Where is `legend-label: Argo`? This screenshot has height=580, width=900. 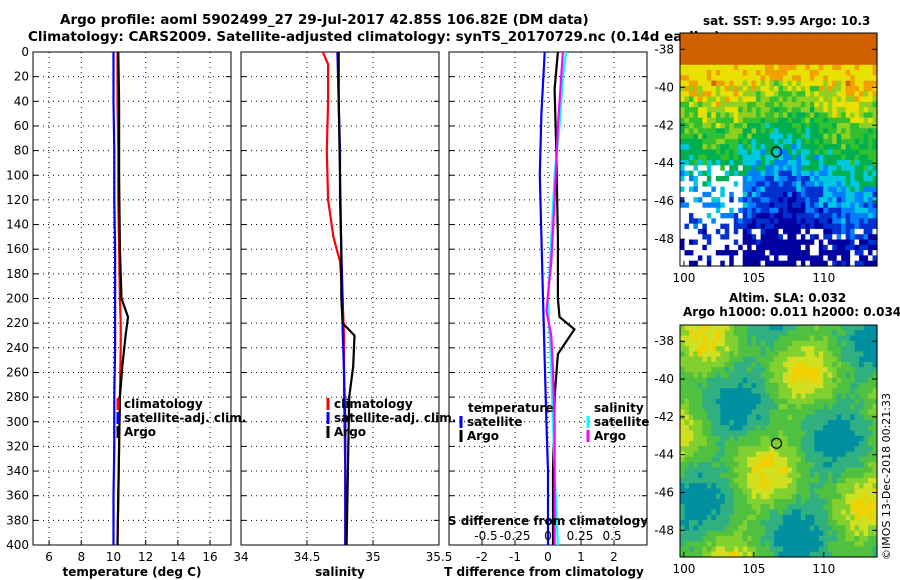 legend-label: Argo is located at coordinates (610, 436).